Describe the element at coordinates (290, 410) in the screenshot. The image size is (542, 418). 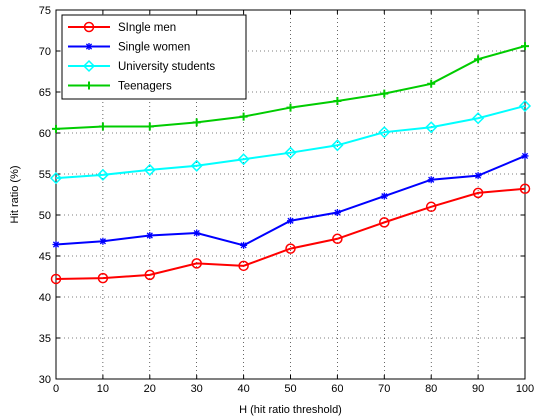
I see `x-axis-title: H (hit ratio threshold)` at that location.